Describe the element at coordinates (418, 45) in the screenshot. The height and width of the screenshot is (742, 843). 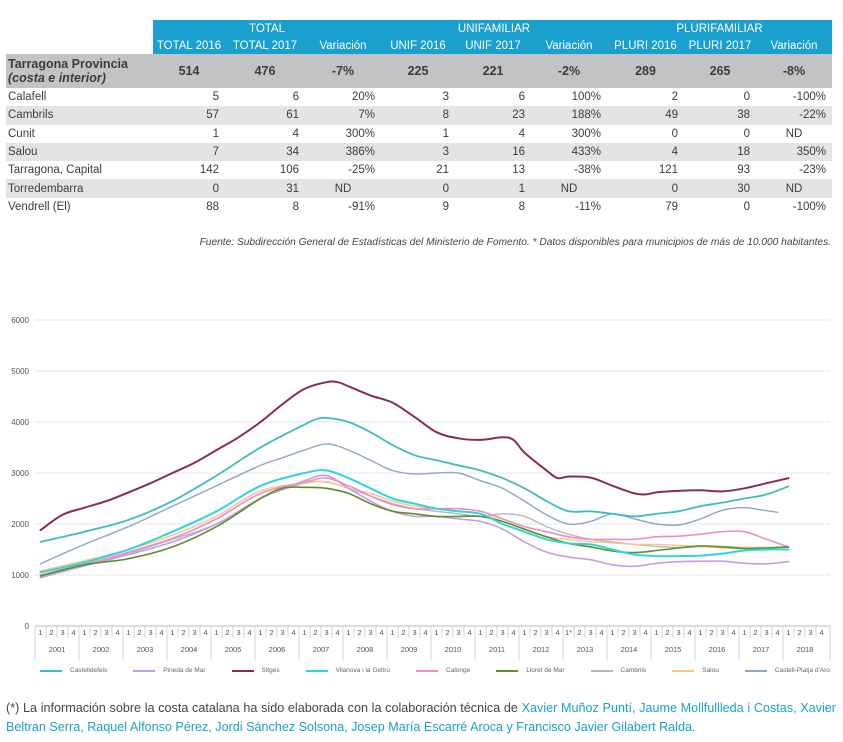
I see `column-header: UNIF 2016` at that location.